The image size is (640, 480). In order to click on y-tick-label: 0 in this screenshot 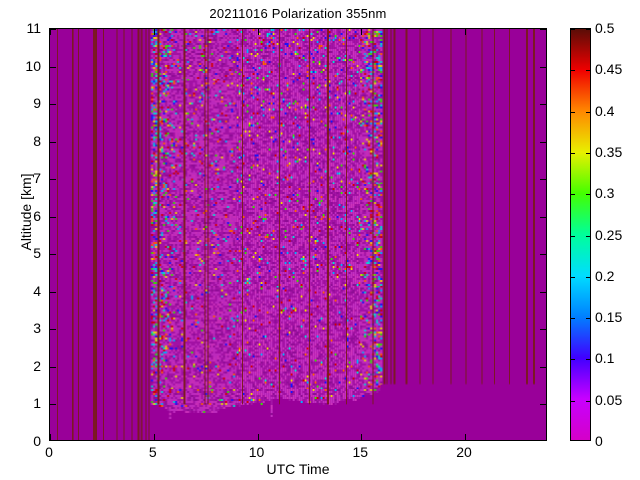, I will do `click(37, 441)`.